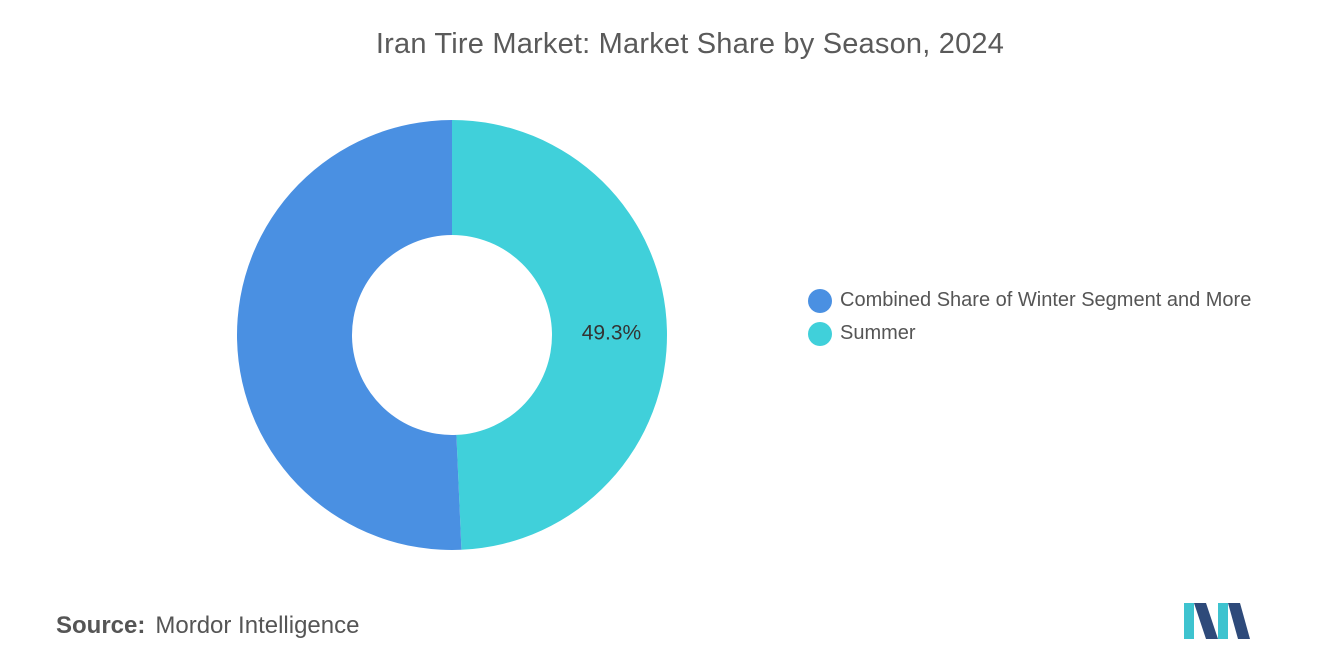  I want to click on legend-item-summer: Summer, so click(1029, 333).